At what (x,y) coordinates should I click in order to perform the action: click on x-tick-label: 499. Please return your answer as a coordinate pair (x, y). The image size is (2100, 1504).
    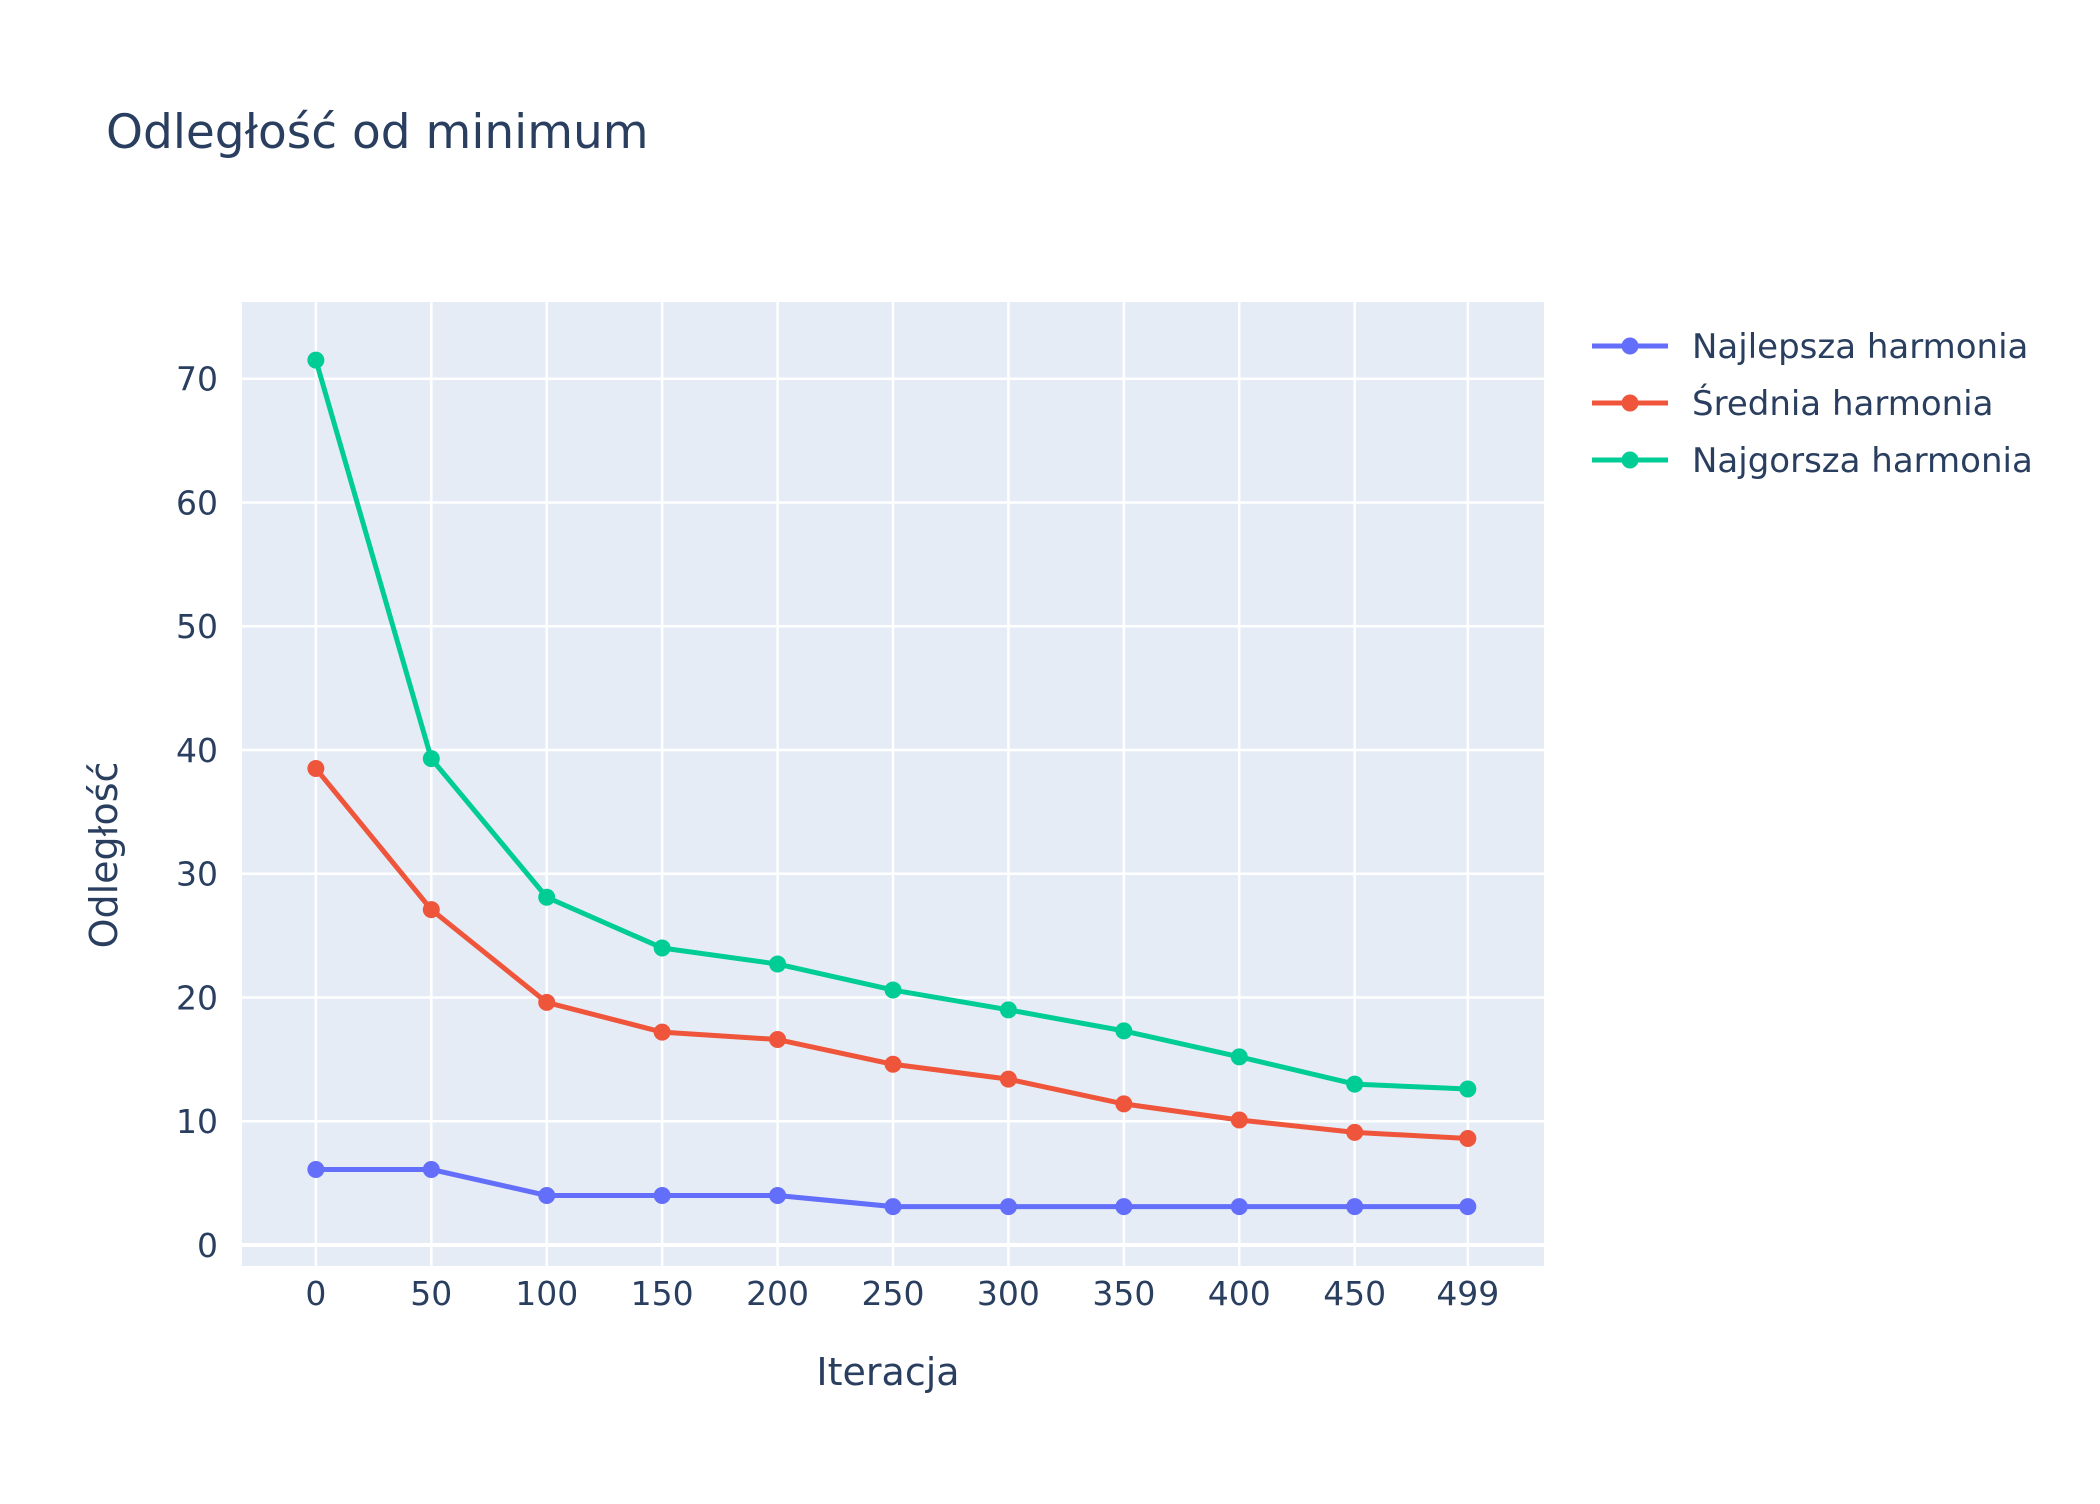
    Looking at the image, I should click on (1467, 1293).